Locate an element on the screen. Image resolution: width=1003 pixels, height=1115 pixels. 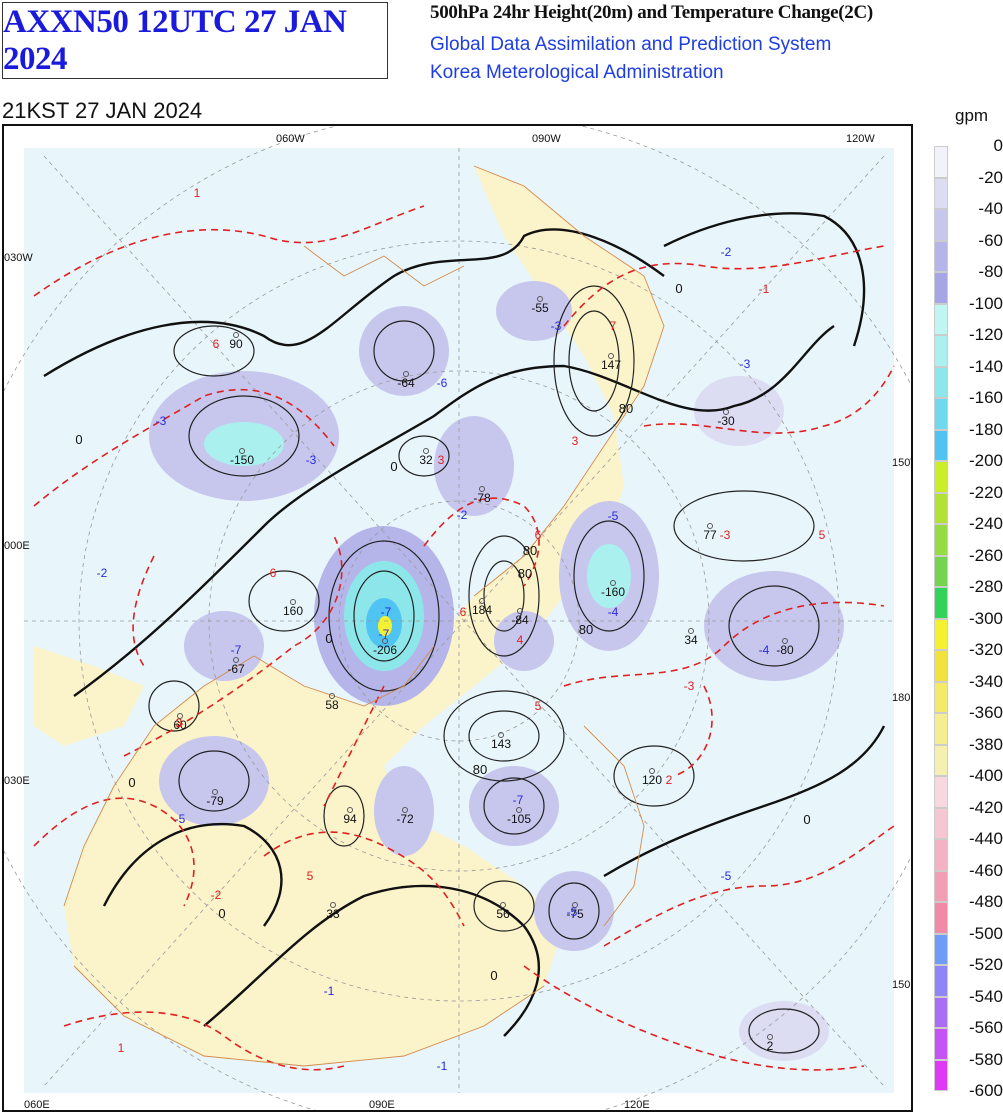
height-value: 120 is located at coordinates (652, 780).